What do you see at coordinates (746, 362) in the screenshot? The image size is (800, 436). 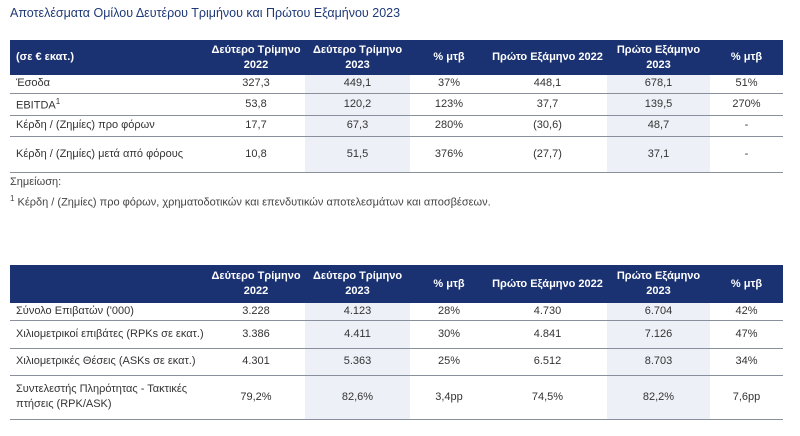 I see `table-cell: 34%` at bounding box center [746, 362].